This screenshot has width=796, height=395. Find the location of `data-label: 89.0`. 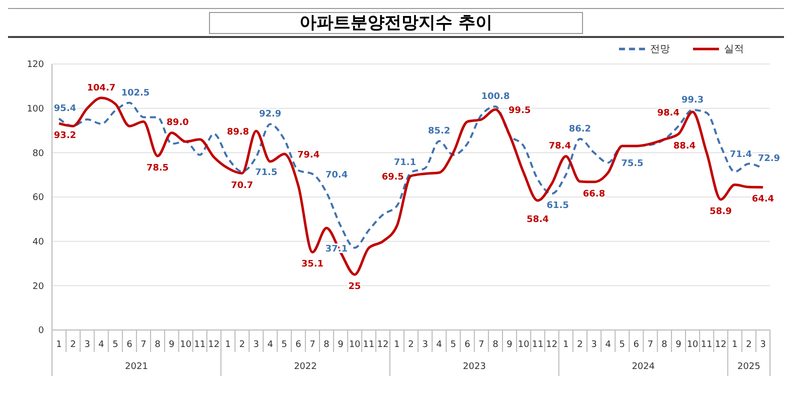

data-label: 89.0 is located at coordinates (177, 123).